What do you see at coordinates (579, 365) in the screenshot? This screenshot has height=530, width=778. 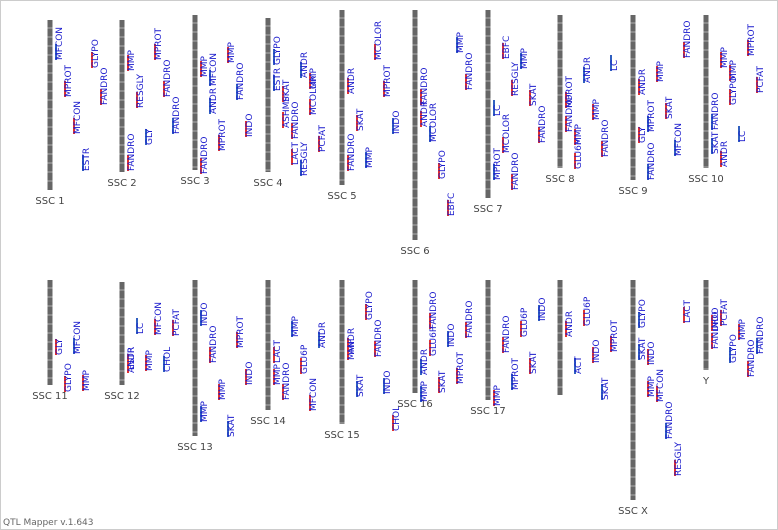 I see `qtl-label: ACT` at bounding box center [579, 365].